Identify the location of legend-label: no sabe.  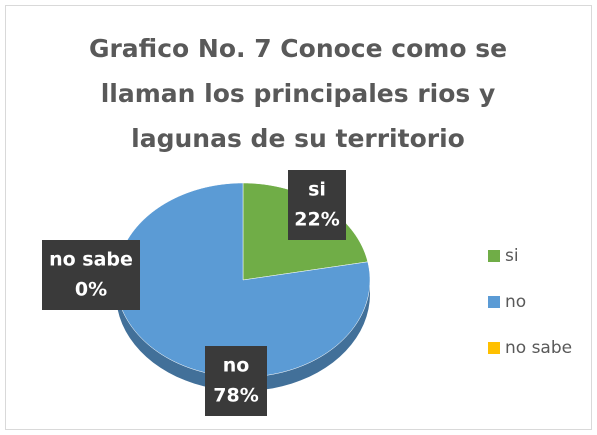
(538, 348).